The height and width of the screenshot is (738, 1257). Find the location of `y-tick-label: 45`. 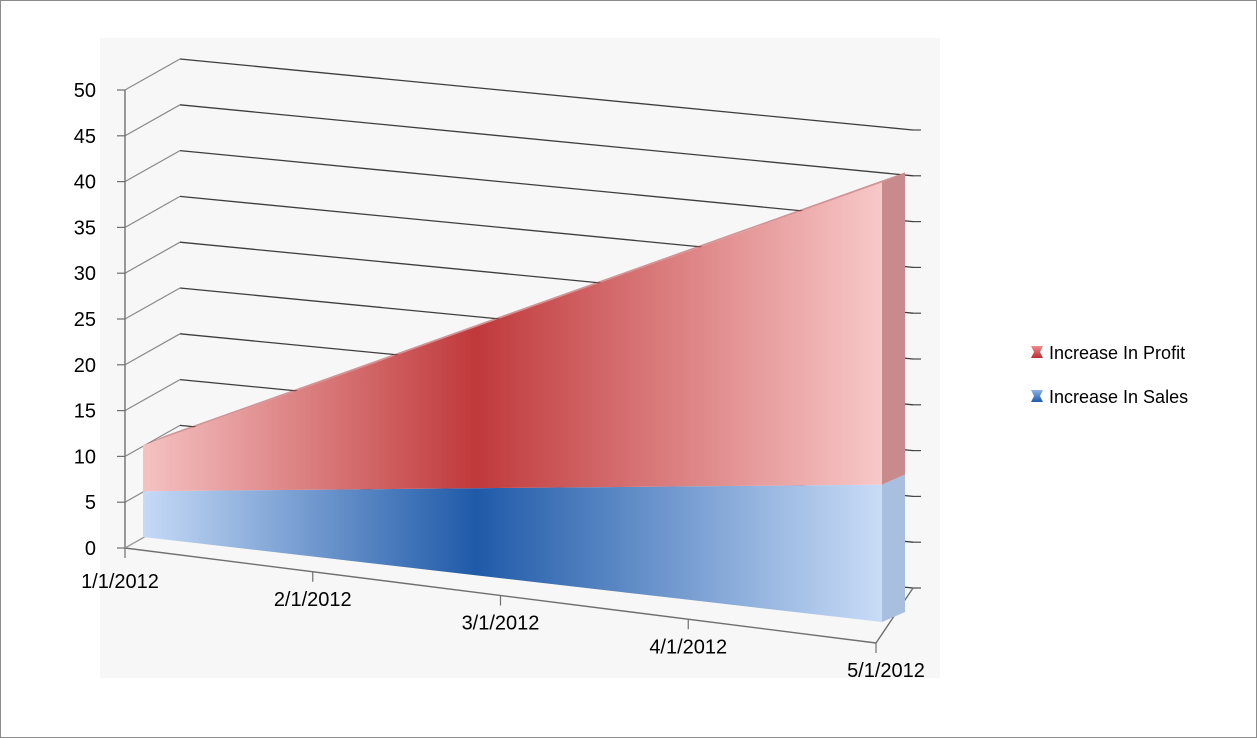

y-tick-label: 45 is located at coordinates (85, 137).